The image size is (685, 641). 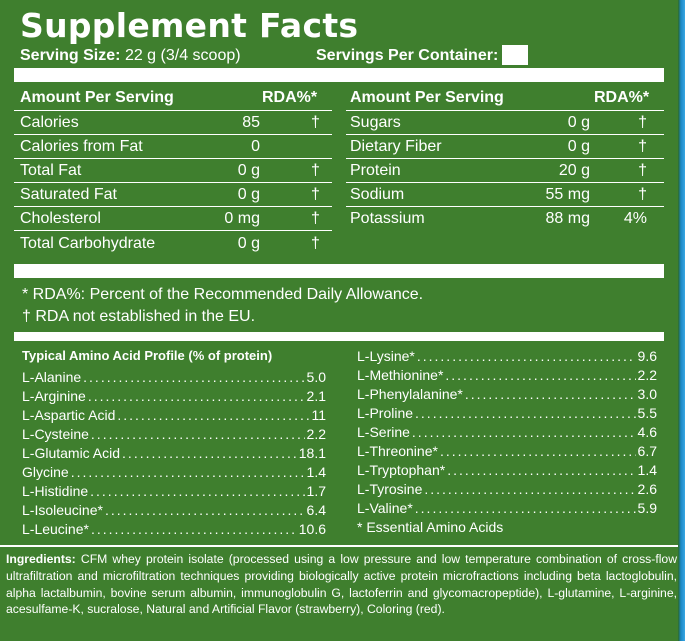 What do you see at coordinates (390, 489) in the screenshot?
I see `amino-name: L-Tyrosine` at bounding box center [390, 489].